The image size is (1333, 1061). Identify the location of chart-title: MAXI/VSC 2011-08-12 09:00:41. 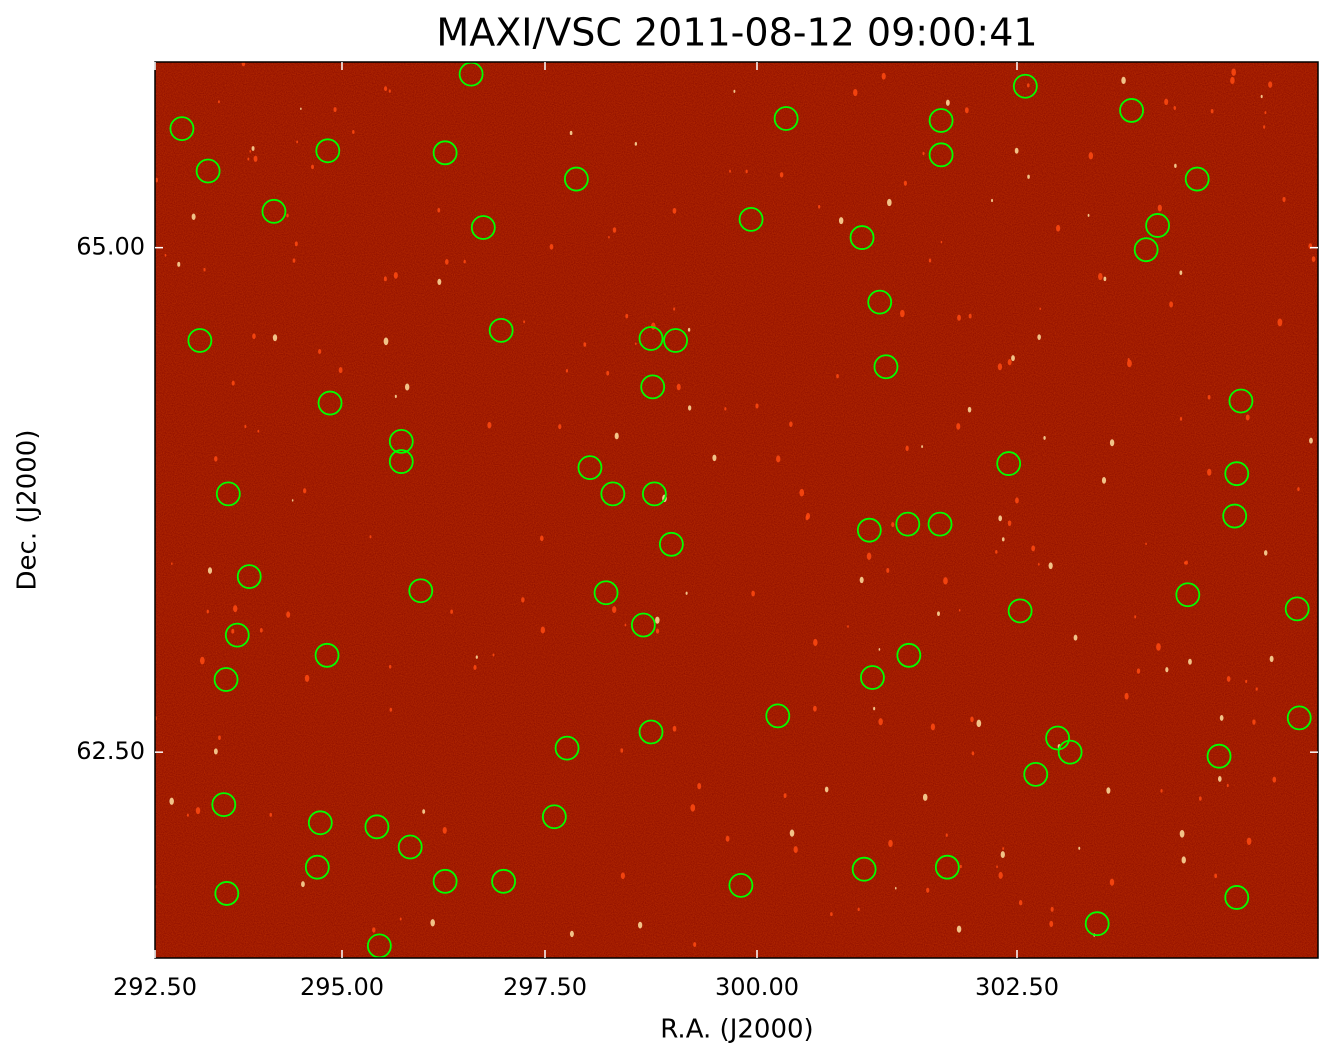
(736, 33).